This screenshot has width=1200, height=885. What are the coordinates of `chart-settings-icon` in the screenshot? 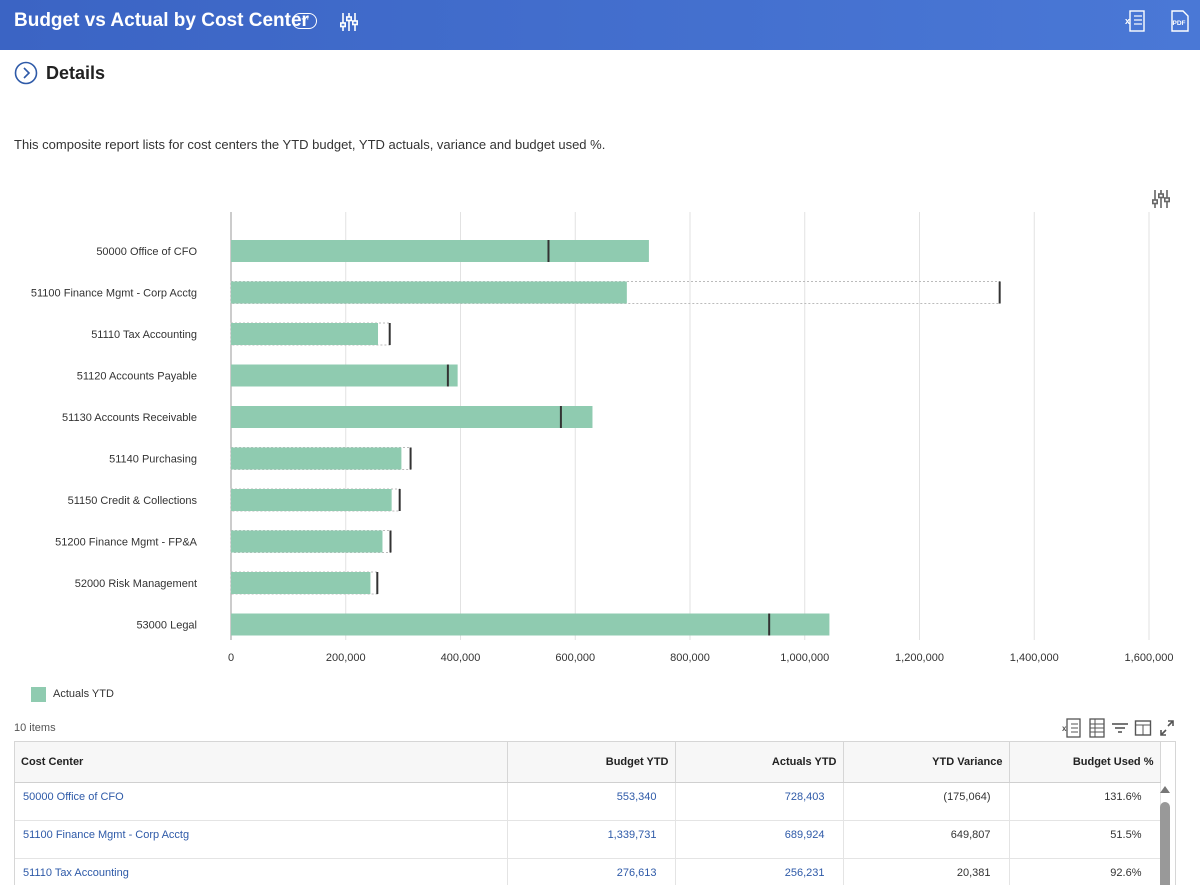 It's located at (1161, 201).